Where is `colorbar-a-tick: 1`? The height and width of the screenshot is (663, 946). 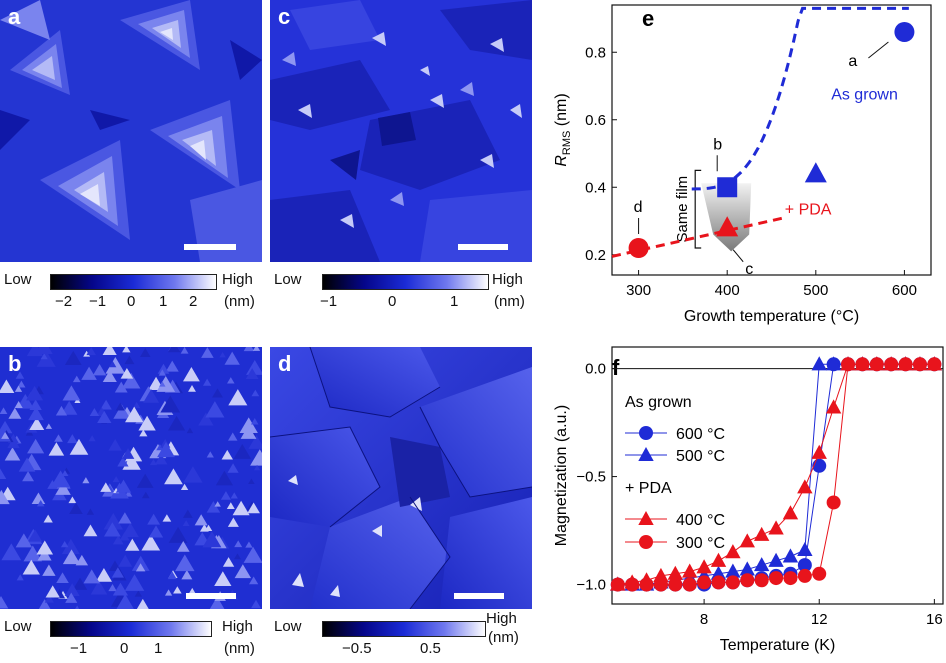
colorbar-a-tick: 1 is located at coordinates (163, 301).